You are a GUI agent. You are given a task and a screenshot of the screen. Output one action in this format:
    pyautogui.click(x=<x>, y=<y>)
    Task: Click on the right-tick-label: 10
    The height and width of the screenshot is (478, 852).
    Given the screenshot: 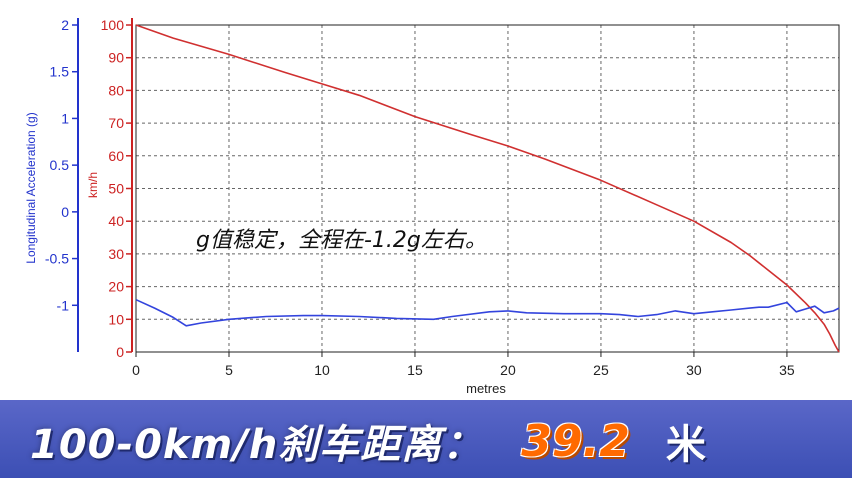 What is the action you would take?
    pyautogui.click(x=116, y=319)
    